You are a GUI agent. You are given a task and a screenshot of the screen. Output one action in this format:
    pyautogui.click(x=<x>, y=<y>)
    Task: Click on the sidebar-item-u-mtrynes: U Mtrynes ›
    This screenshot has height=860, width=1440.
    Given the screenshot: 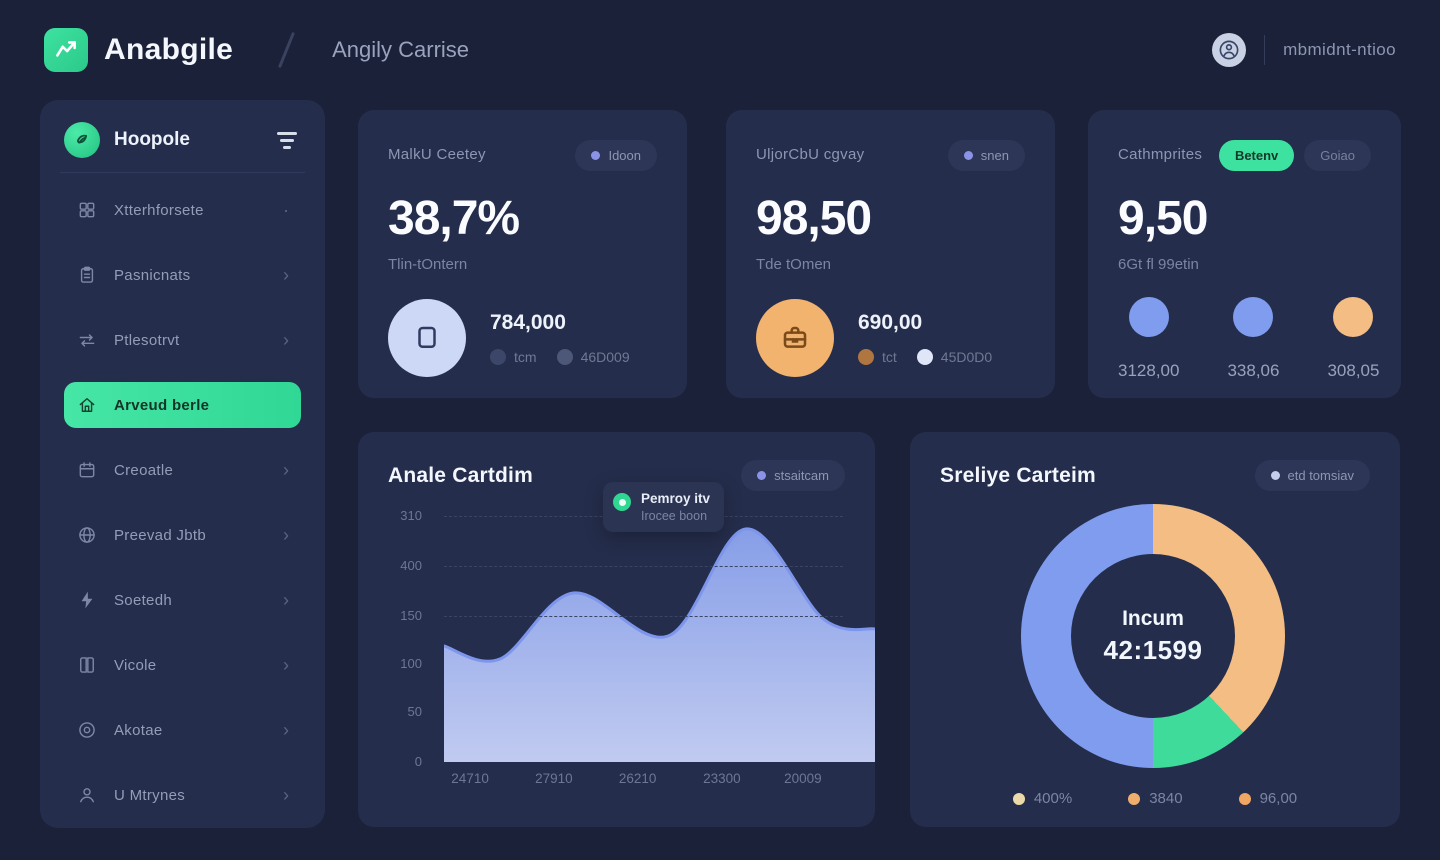 What is the action you would take?
    pyautogui.click(x=182, y=795)
    